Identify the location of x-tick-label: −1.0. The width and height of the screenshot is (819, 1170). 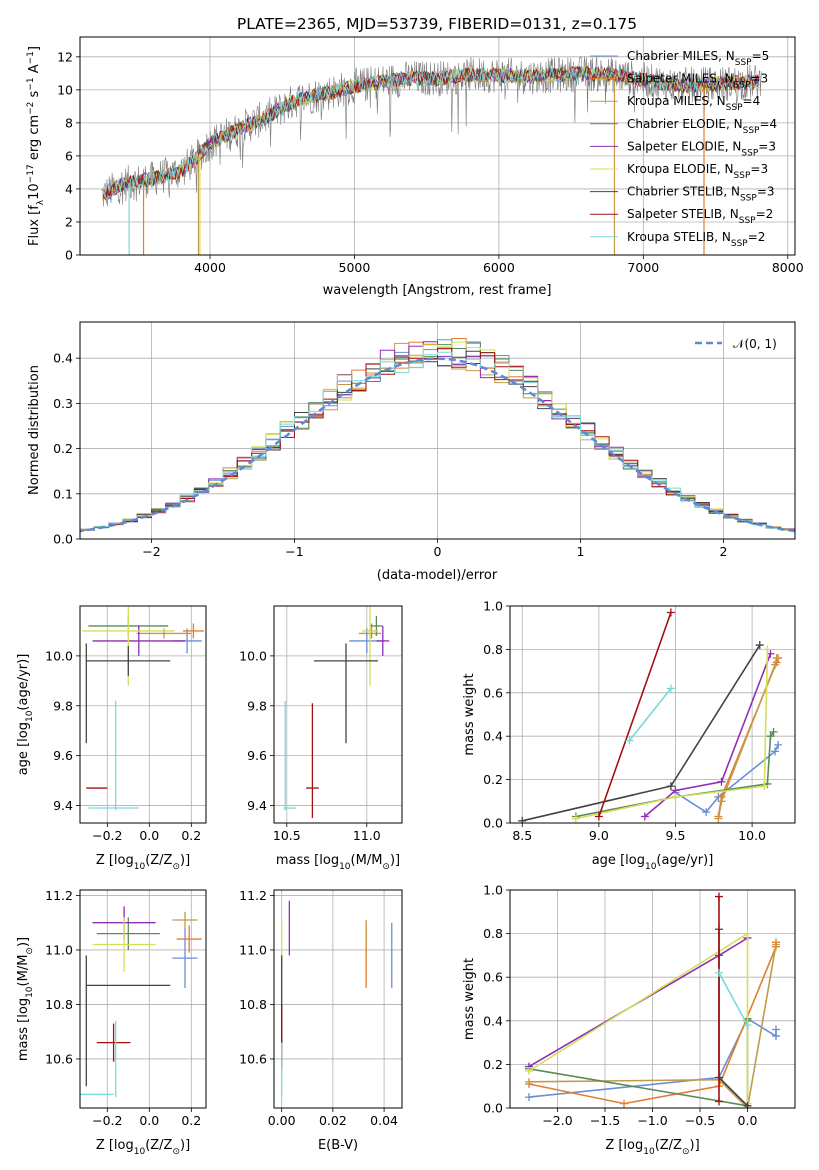
(652, 1120).